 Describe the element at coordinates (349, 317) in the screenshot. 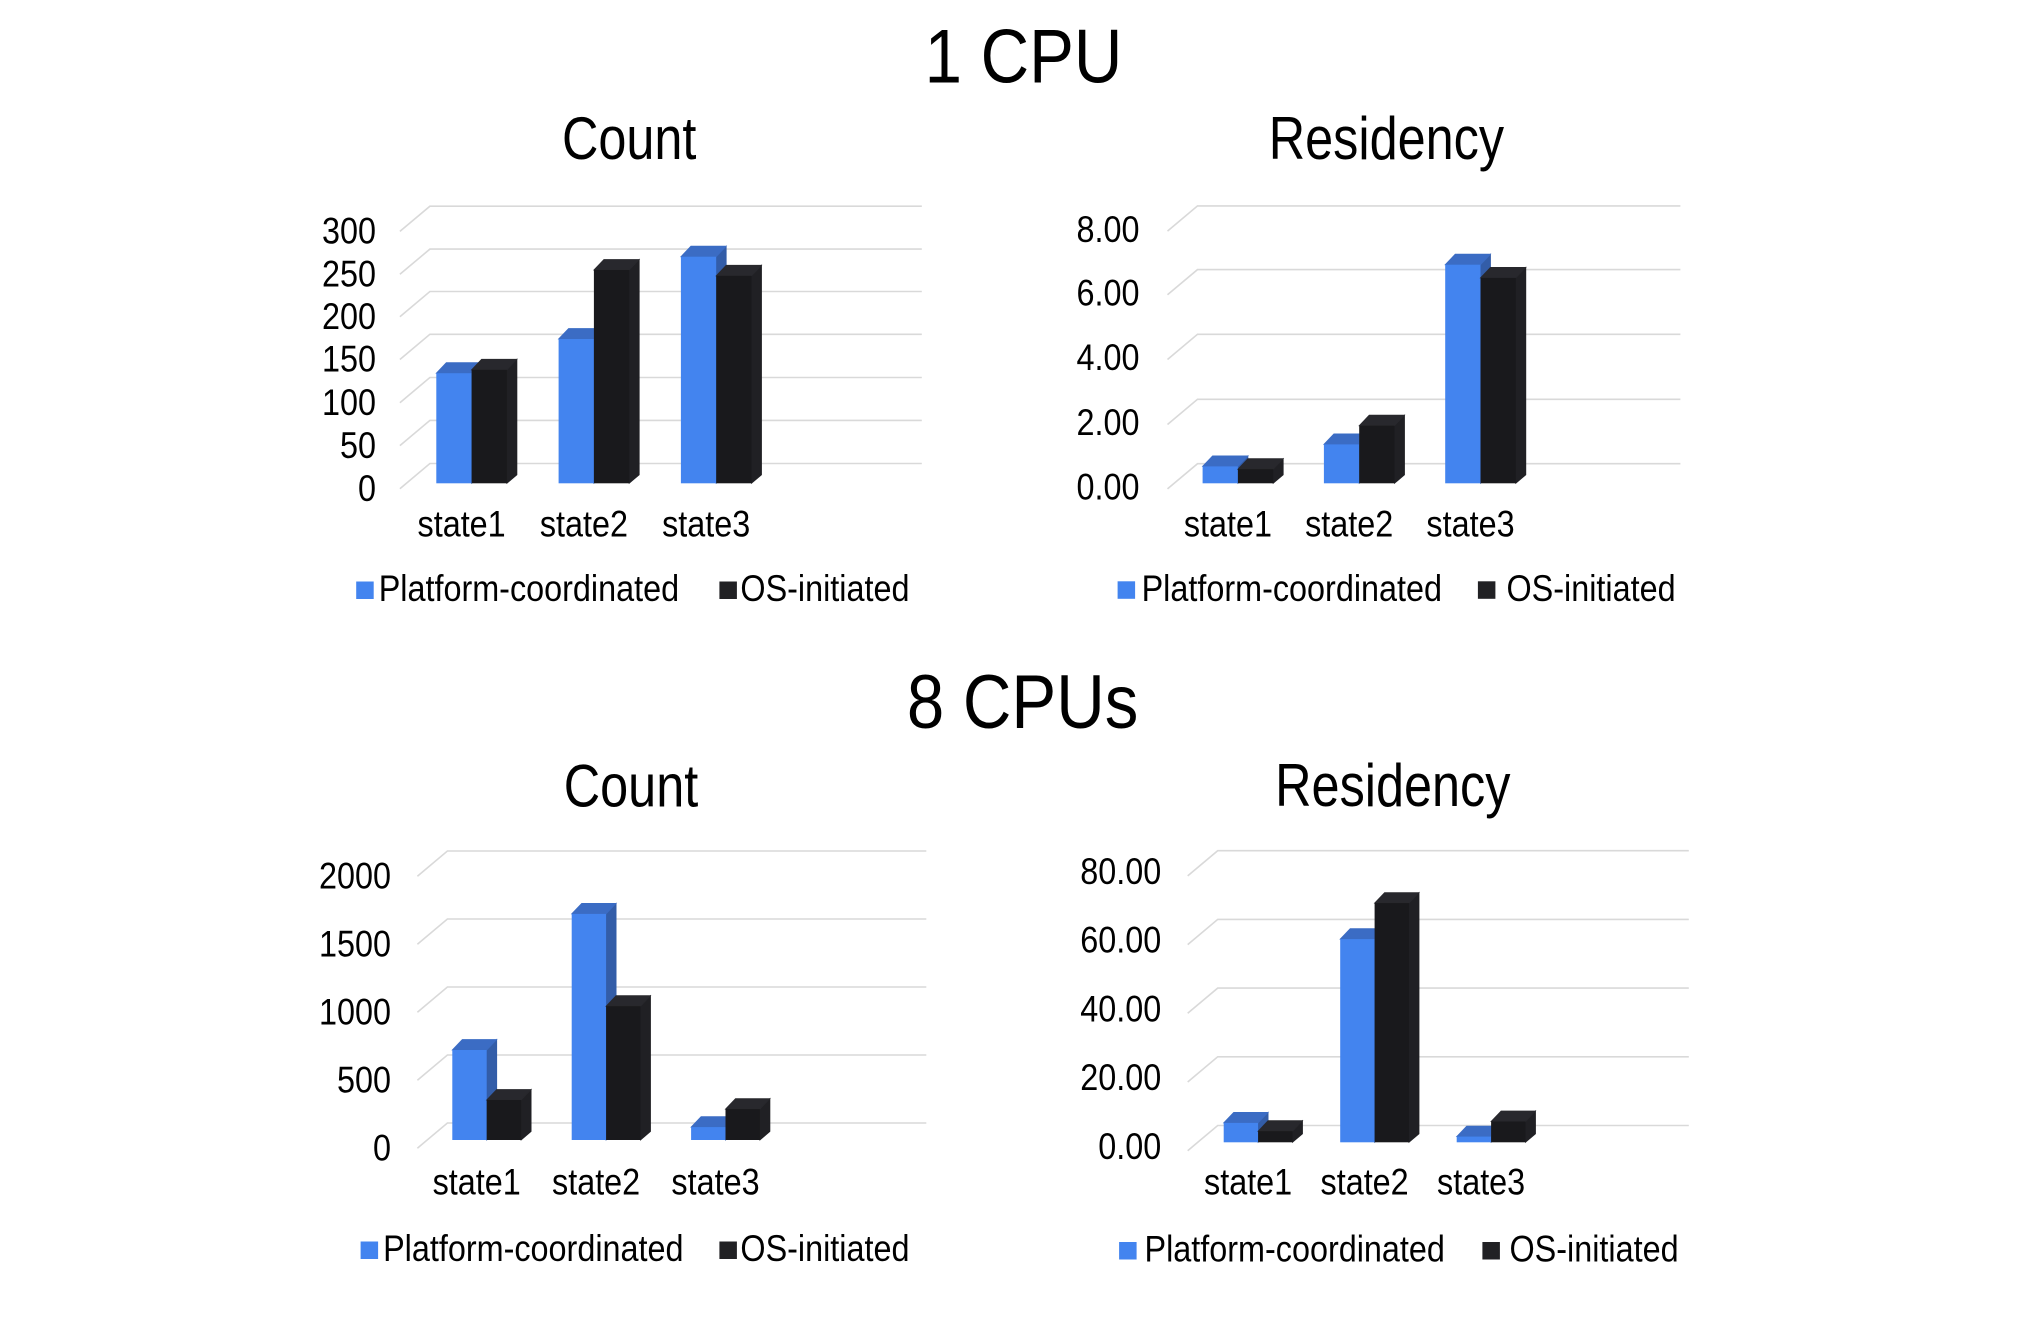

I see `svg-text: 200` at that location.